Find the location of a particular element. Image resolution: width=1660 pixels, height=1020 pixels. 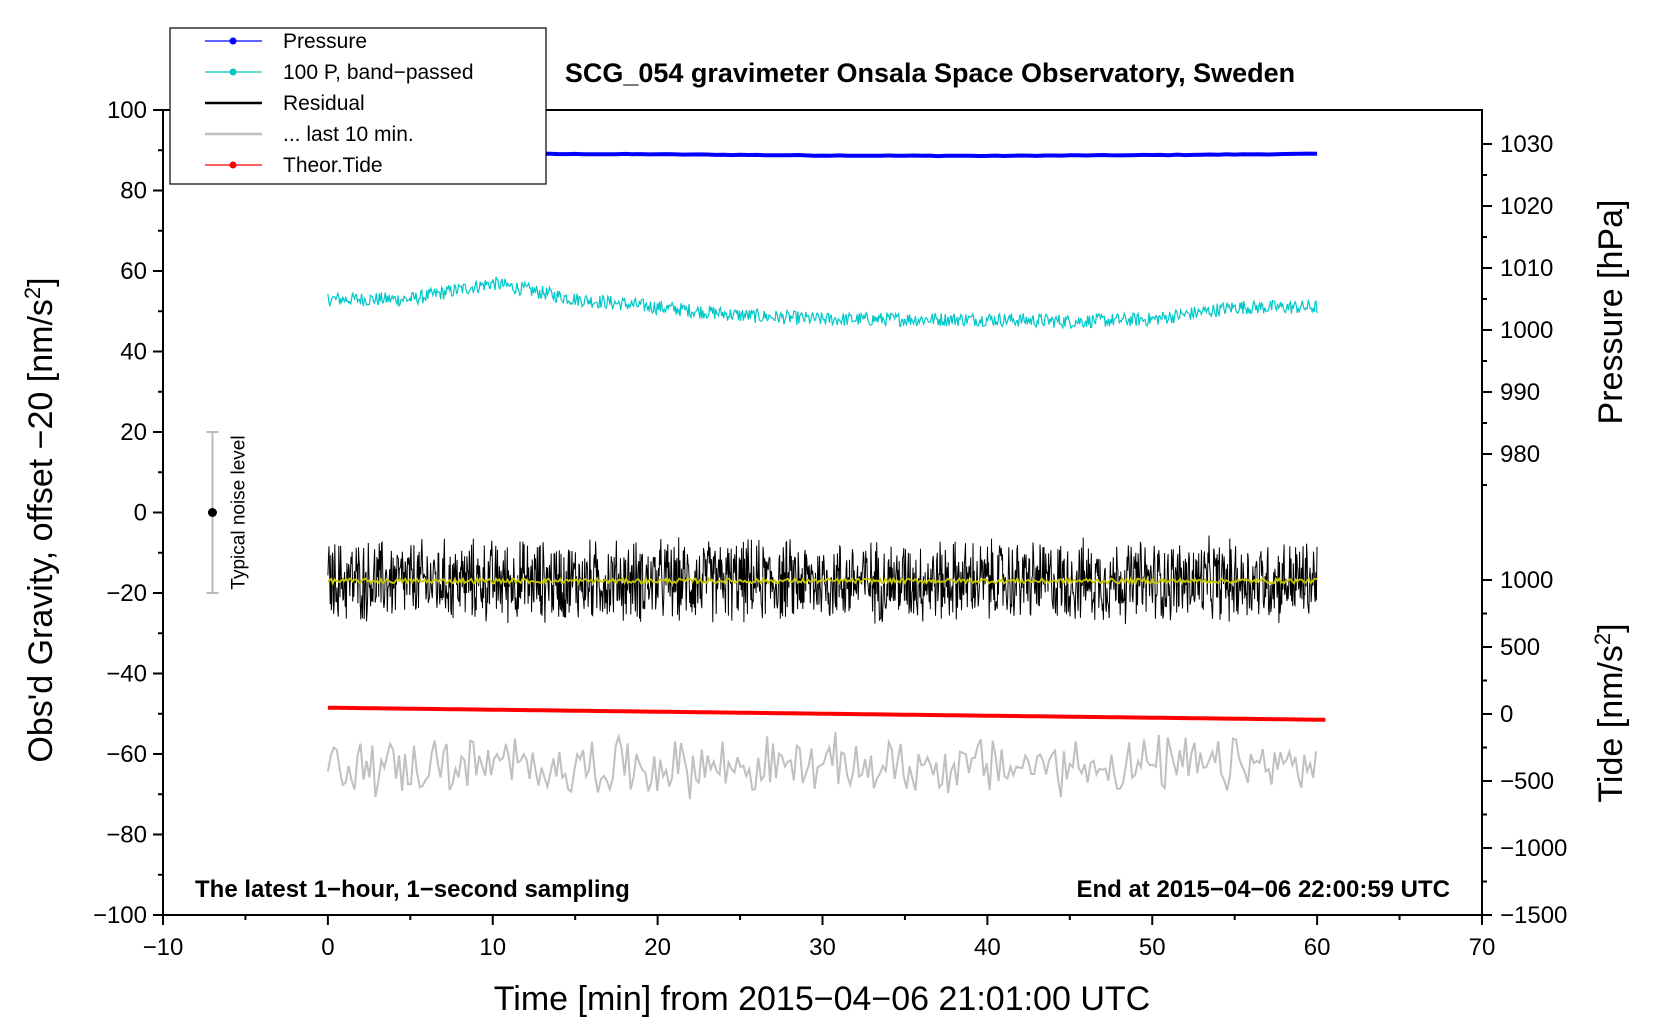

y-tick-label: 0 is located at coordinates (140, 513).